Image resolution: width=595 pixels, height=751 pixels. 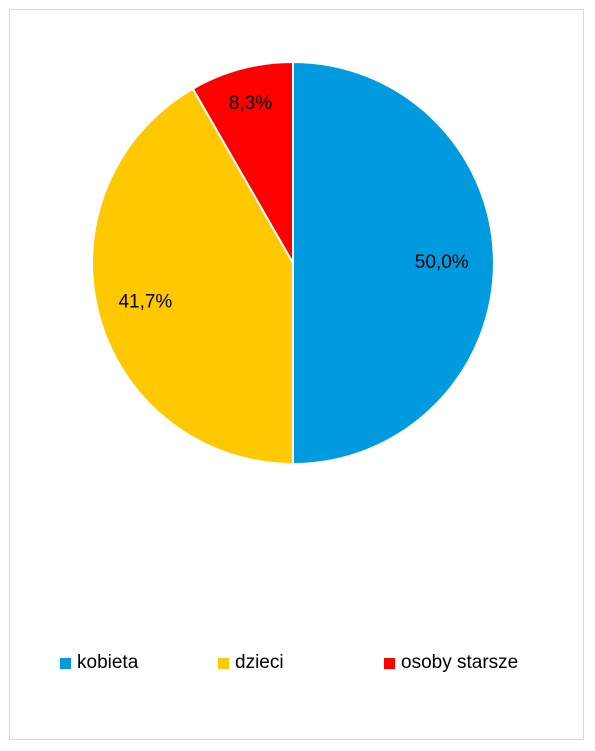 What do you see at coordinates (242, 163) in the screenshot?
I see `pie-slice-osoby-starsze` at bounding box center [242, 163].